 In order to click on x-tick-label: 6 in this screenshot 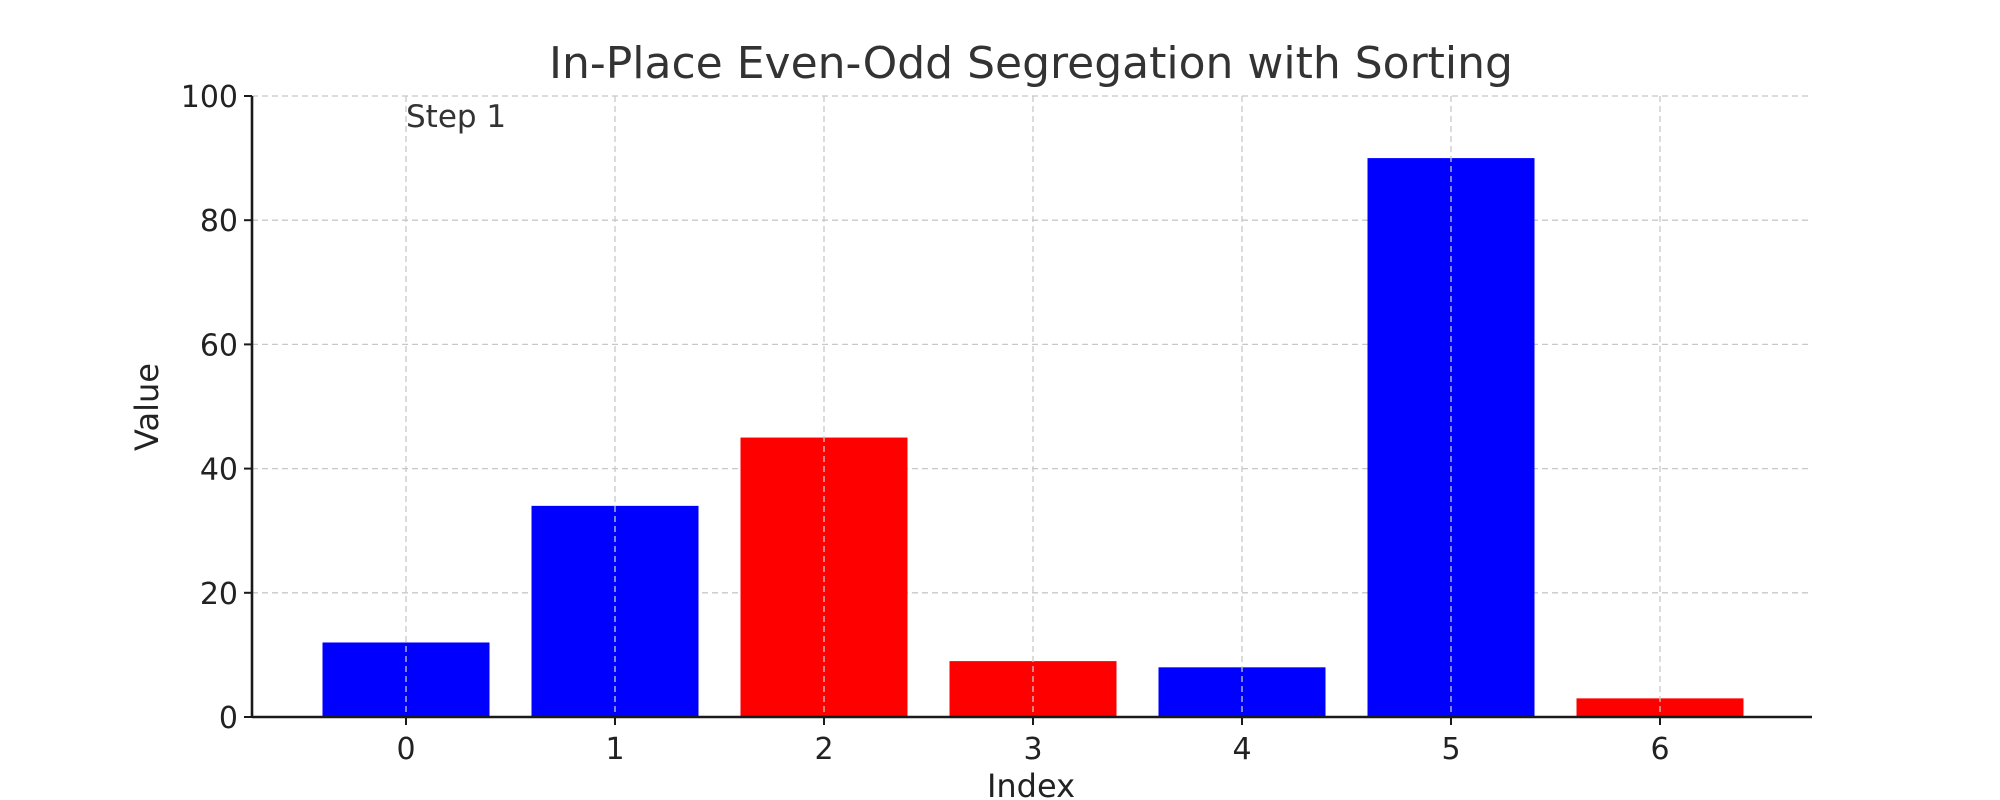, I will do `click(1659, 749)`.